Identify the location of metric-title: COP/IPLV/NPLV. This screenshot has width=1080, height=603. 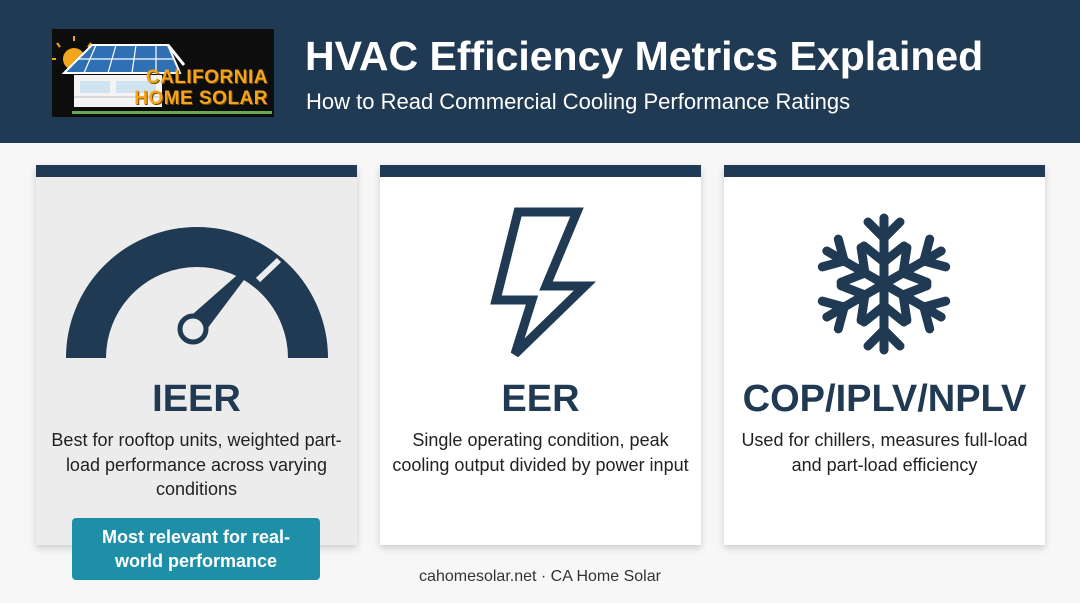
(884, 399).